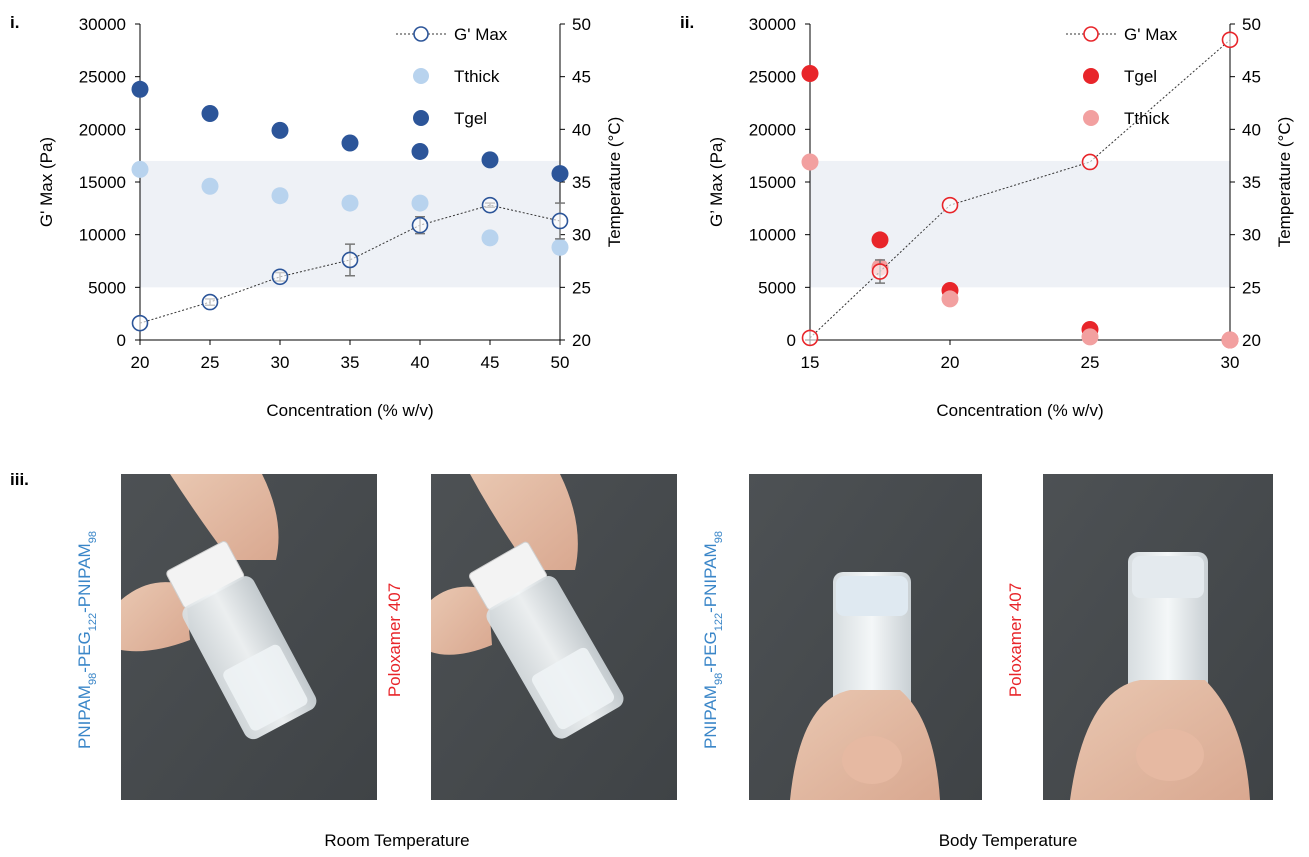 This screenshot has width=1309, height=857. Describe the element at coordinates (1090, 362) in the screenshot. I see `x-tick-label-ii: 25` at that location.